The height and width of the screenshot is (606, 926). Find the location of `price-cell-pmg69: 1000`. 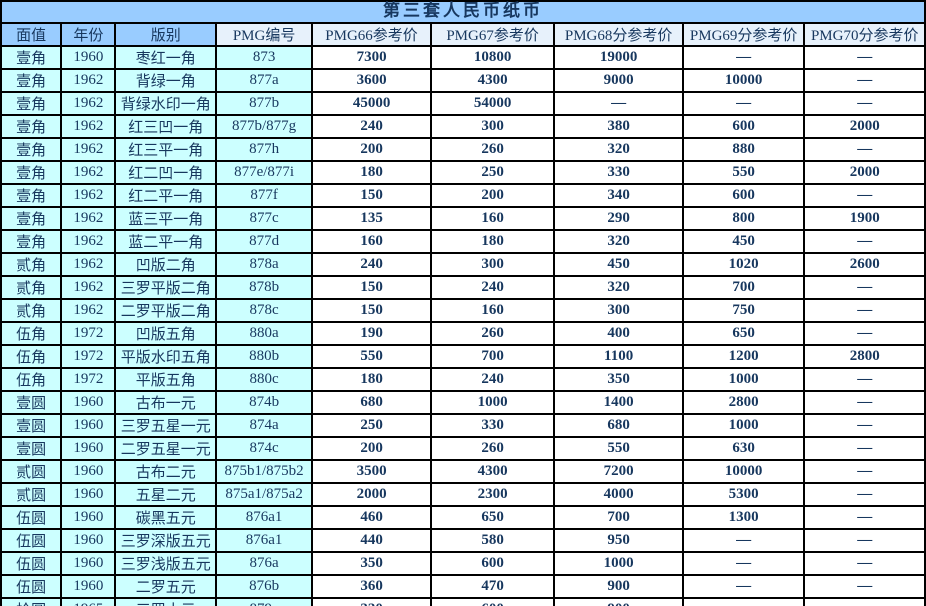

price-cell-pmg69: 1000 is located at coordinates (743, 379).